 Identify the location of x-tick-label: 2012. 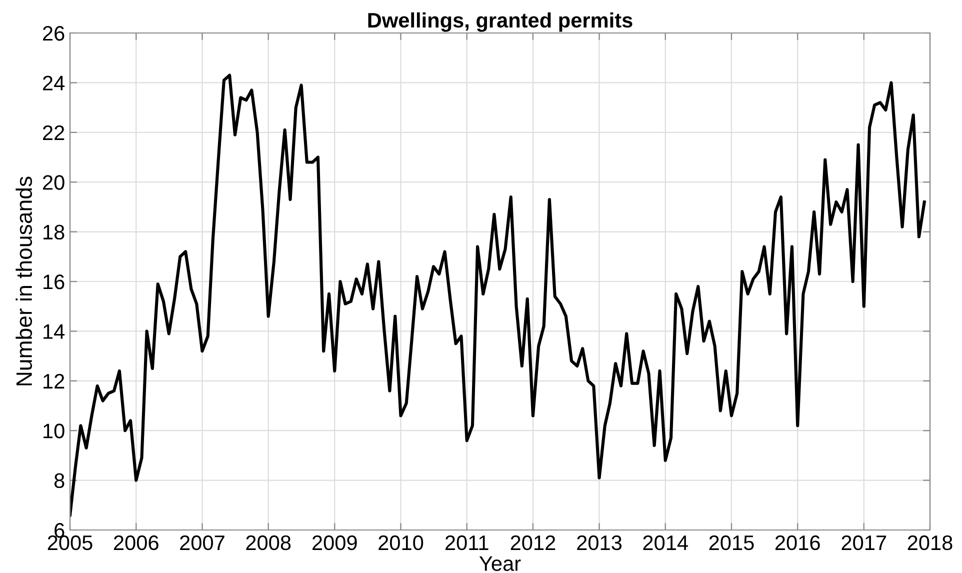
(533, 542).